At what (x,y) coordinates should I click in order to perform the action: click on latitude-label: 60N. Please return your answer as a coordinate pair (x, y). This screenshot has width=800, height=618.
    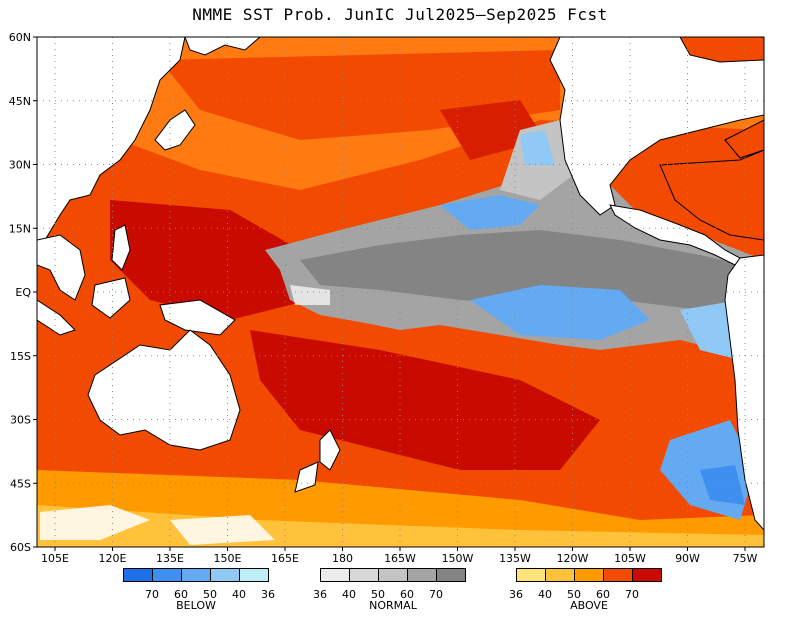
    Looking at the image, I should click on (20, 37).